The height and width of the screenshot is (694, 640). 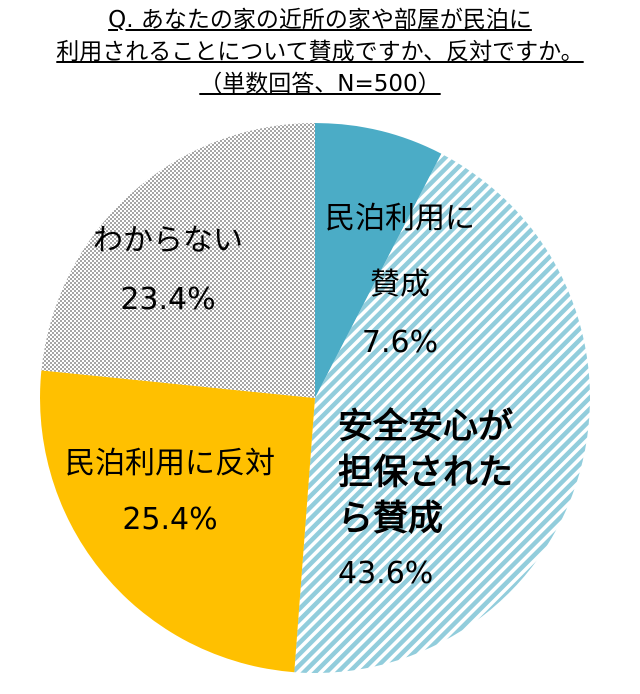 What do you see at coordinates (170, 519) in the screenshot?
I see `value-label: 25.4%` at bounding box center [170, 519].